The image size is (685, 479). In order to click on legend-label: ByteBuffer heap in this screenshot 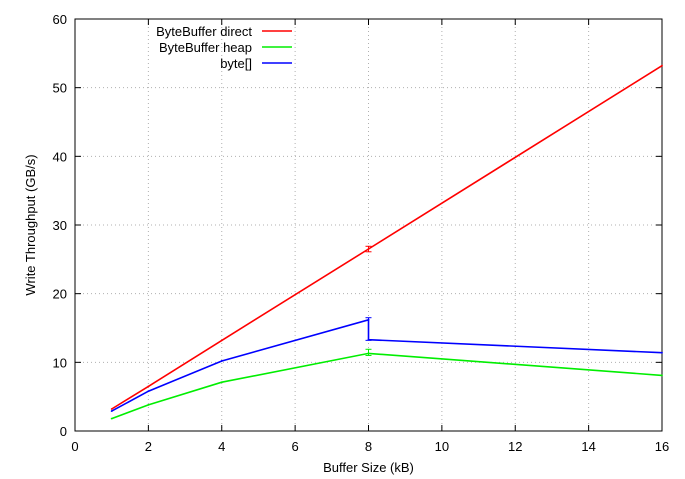, I will do `click(205, 47)`.